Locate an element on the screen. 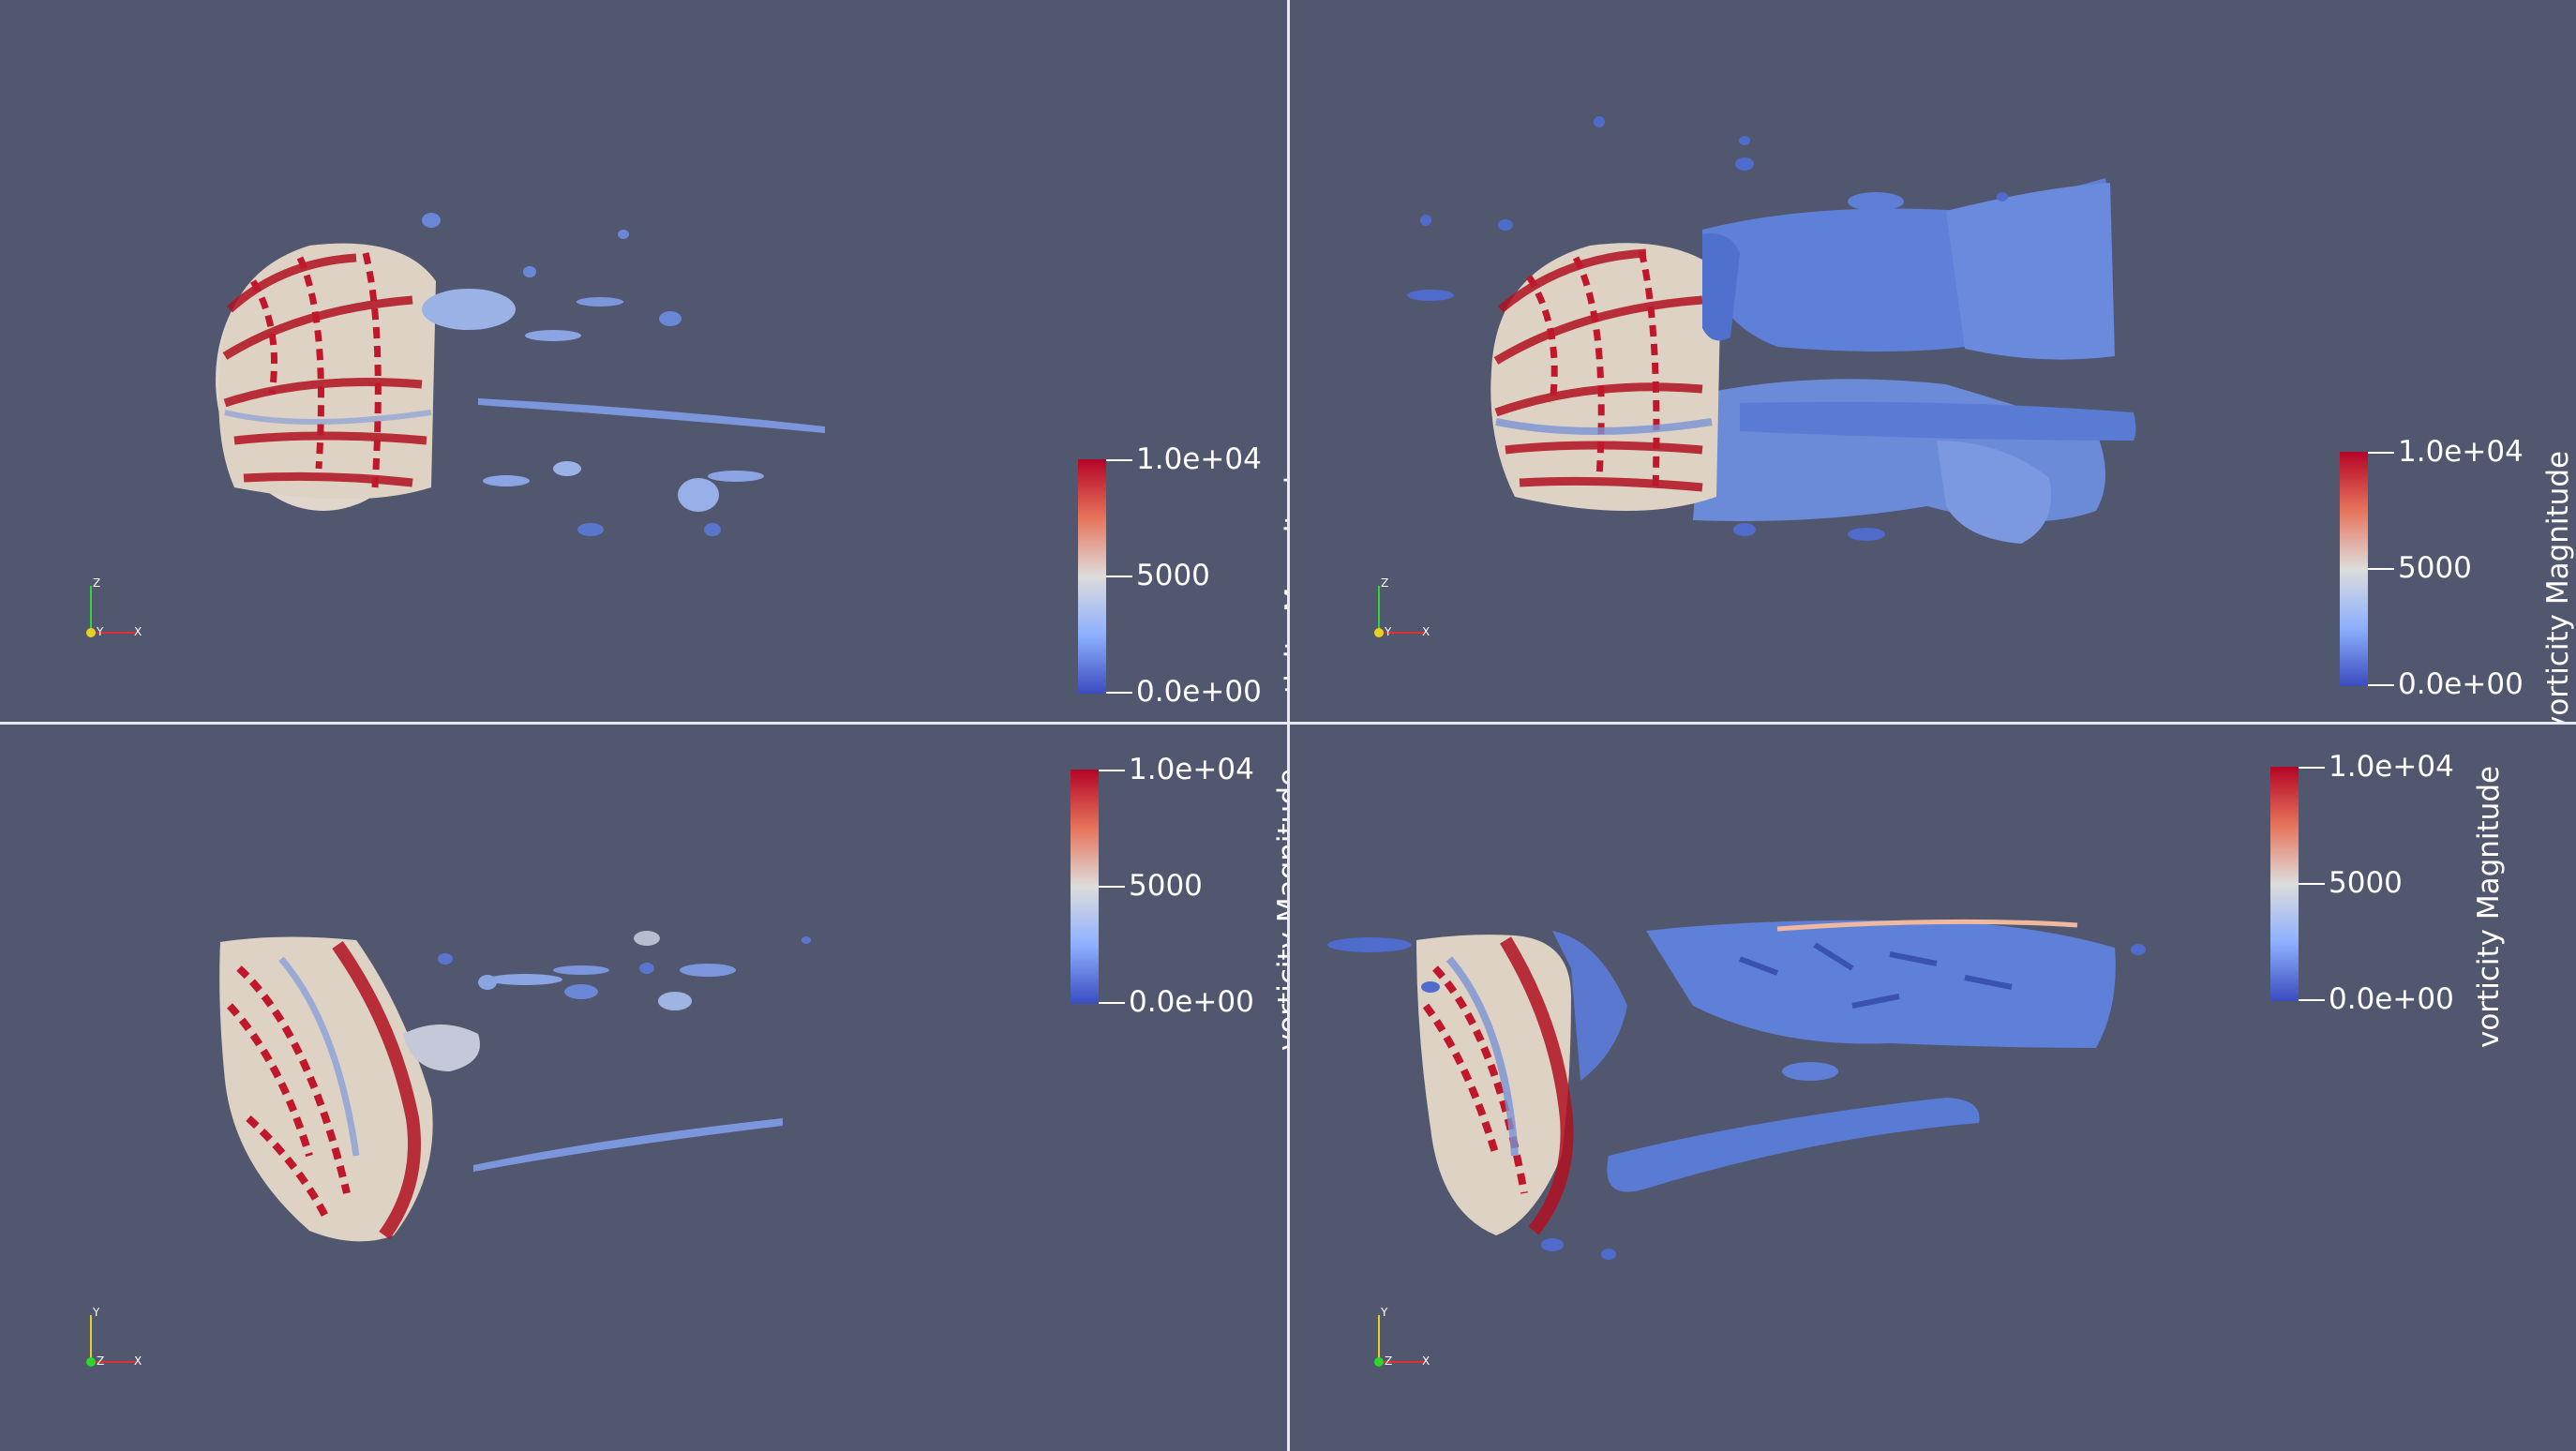  viewport-splitter-horizontal is located at coordinates (1288, 724).